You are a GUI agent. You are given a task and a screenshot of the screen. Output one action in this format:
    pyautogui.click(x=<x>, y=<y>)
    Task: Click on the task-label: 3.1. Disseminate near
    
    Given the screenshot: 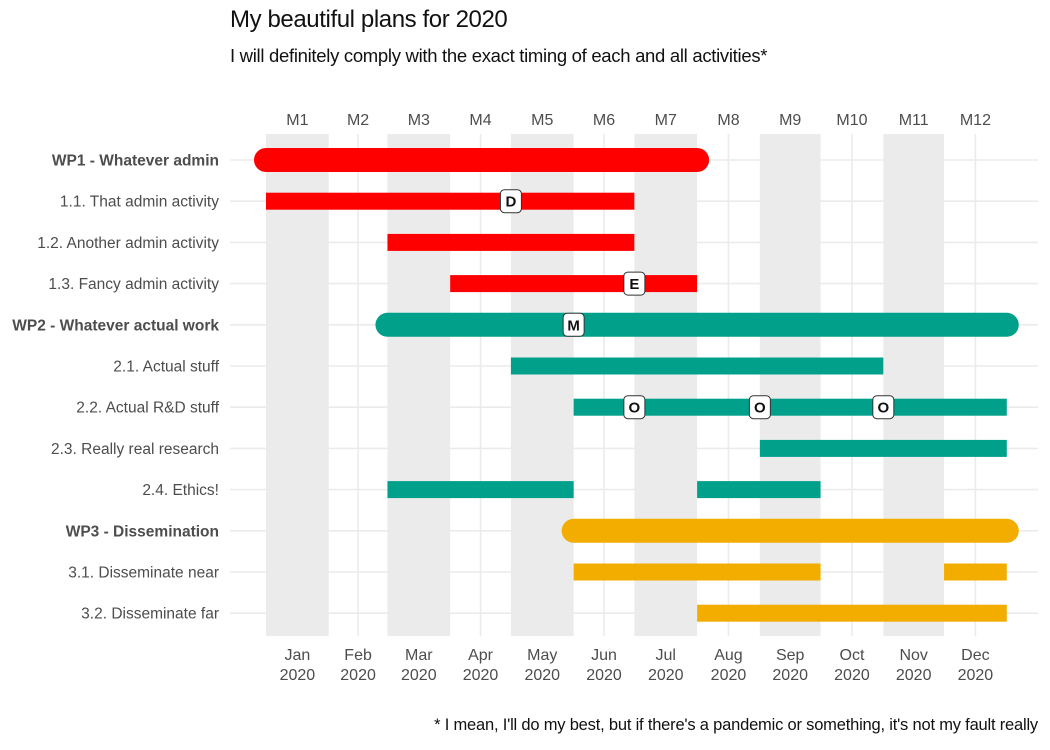 What is the action you would take?
    pyautogui.click(x=143, y=573)
    